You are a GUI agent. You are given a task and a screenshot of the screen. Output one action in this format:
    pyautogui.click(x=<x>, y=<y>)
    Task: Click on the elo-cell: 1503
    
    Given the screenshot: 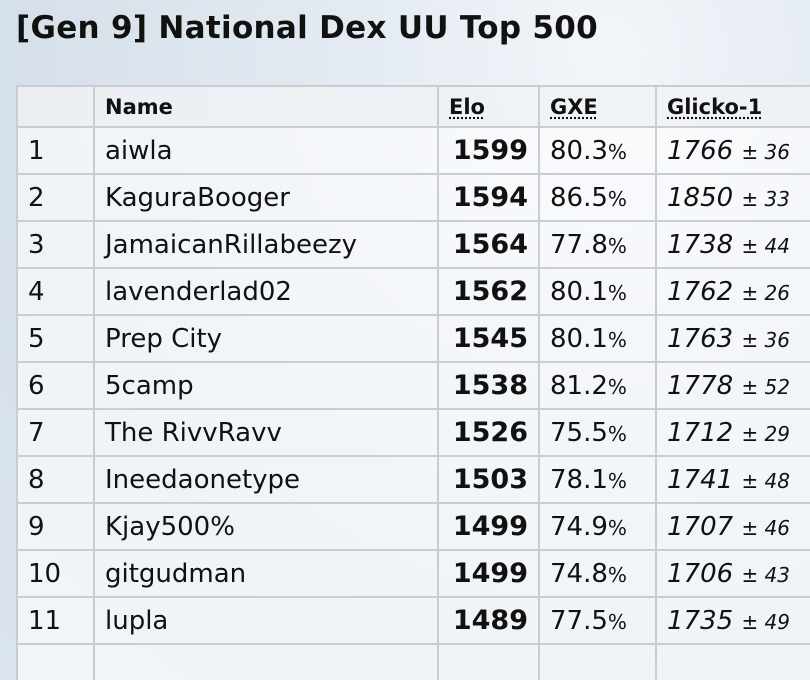 What is the action you would take?
    pyautogui.click(x=488, y=479)
    